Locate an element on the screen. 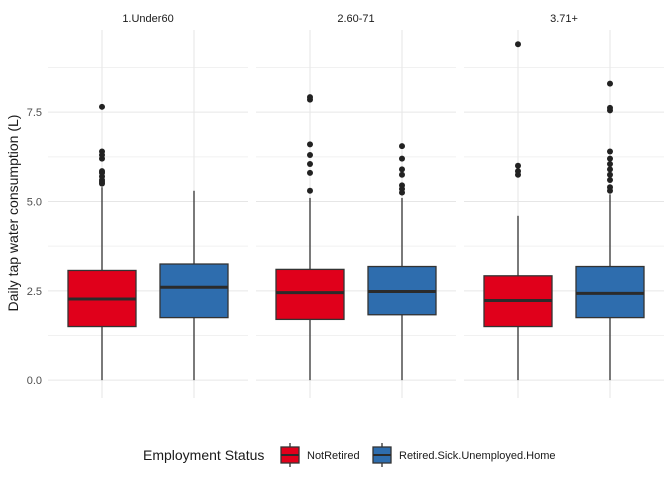 Image resolution: width=672 pixels, height=480 pixels. y-tick-label: 7.5 is located at coordinates (34, 113).